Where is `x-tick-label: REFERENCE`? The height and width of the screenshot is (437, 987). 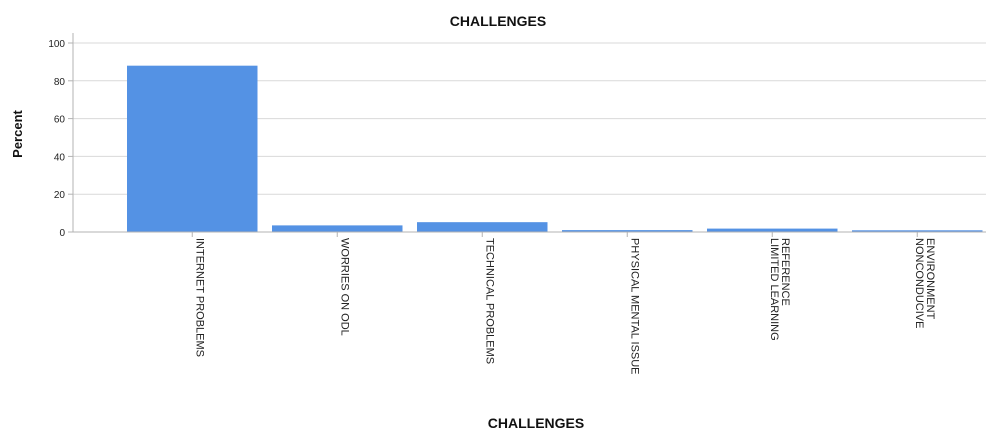
x-tick-label: REFERENCE is located at coordinates (785, 272).